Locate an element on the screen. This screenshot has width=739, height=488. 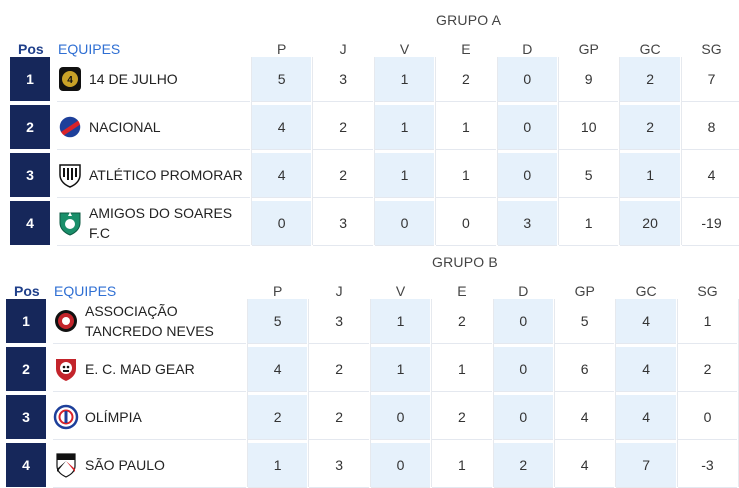
team-name: 14 DE JULHO is located at coordinates (133, 79).